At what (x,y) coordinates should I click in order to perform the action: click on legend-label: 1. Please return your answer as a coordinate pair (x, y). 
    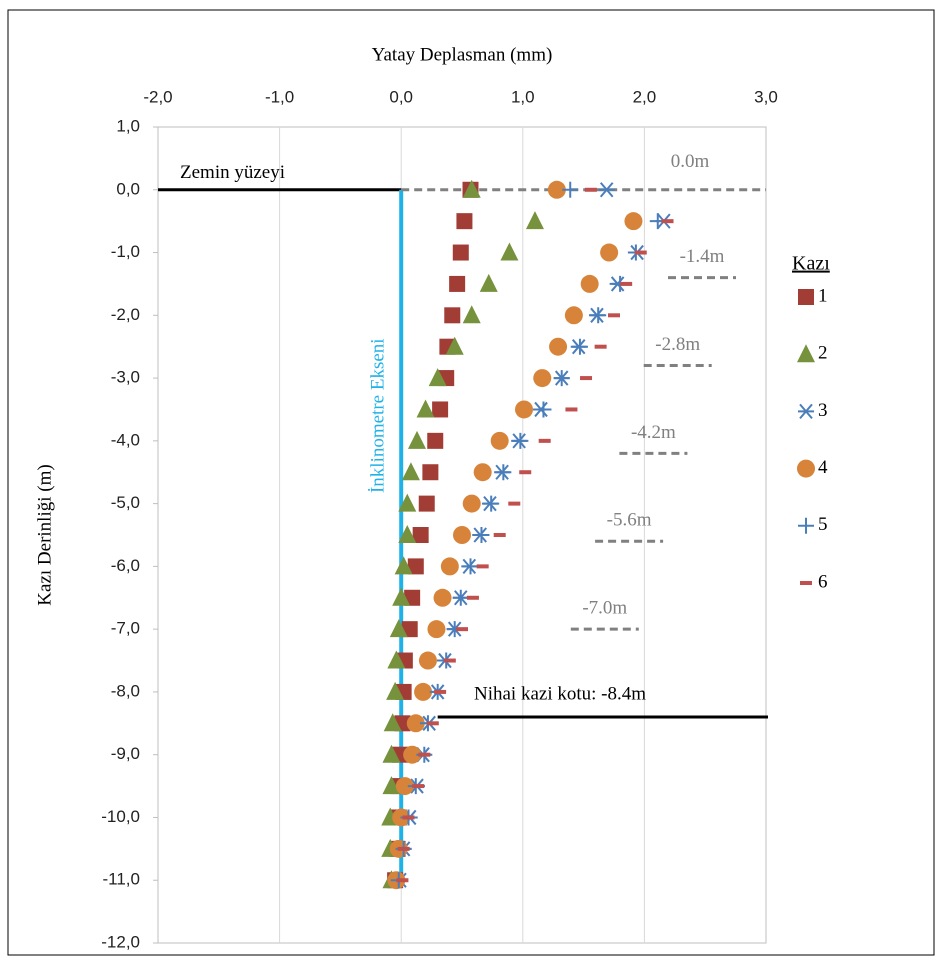
    Looking at the image, I should click on (823, 295).